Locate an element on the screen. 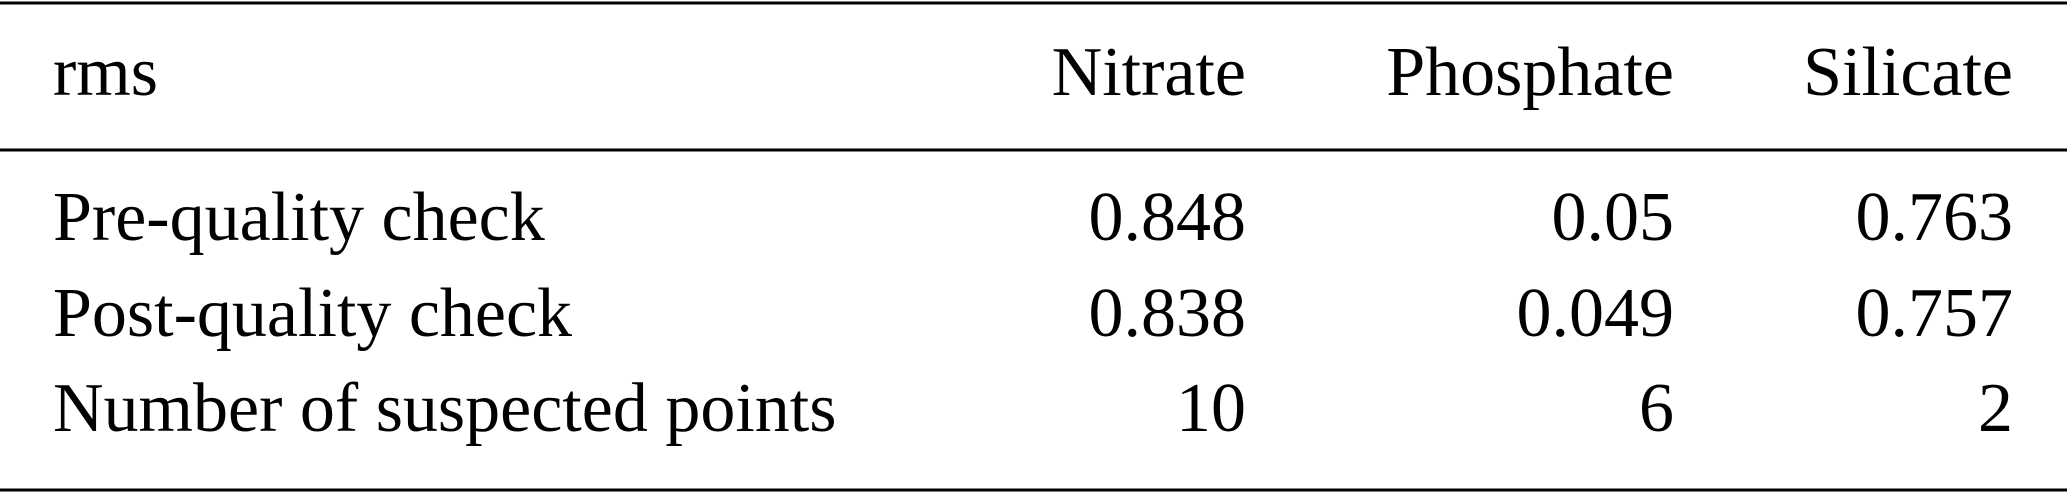  header-cell: rms is located at coordinates (105, 72).